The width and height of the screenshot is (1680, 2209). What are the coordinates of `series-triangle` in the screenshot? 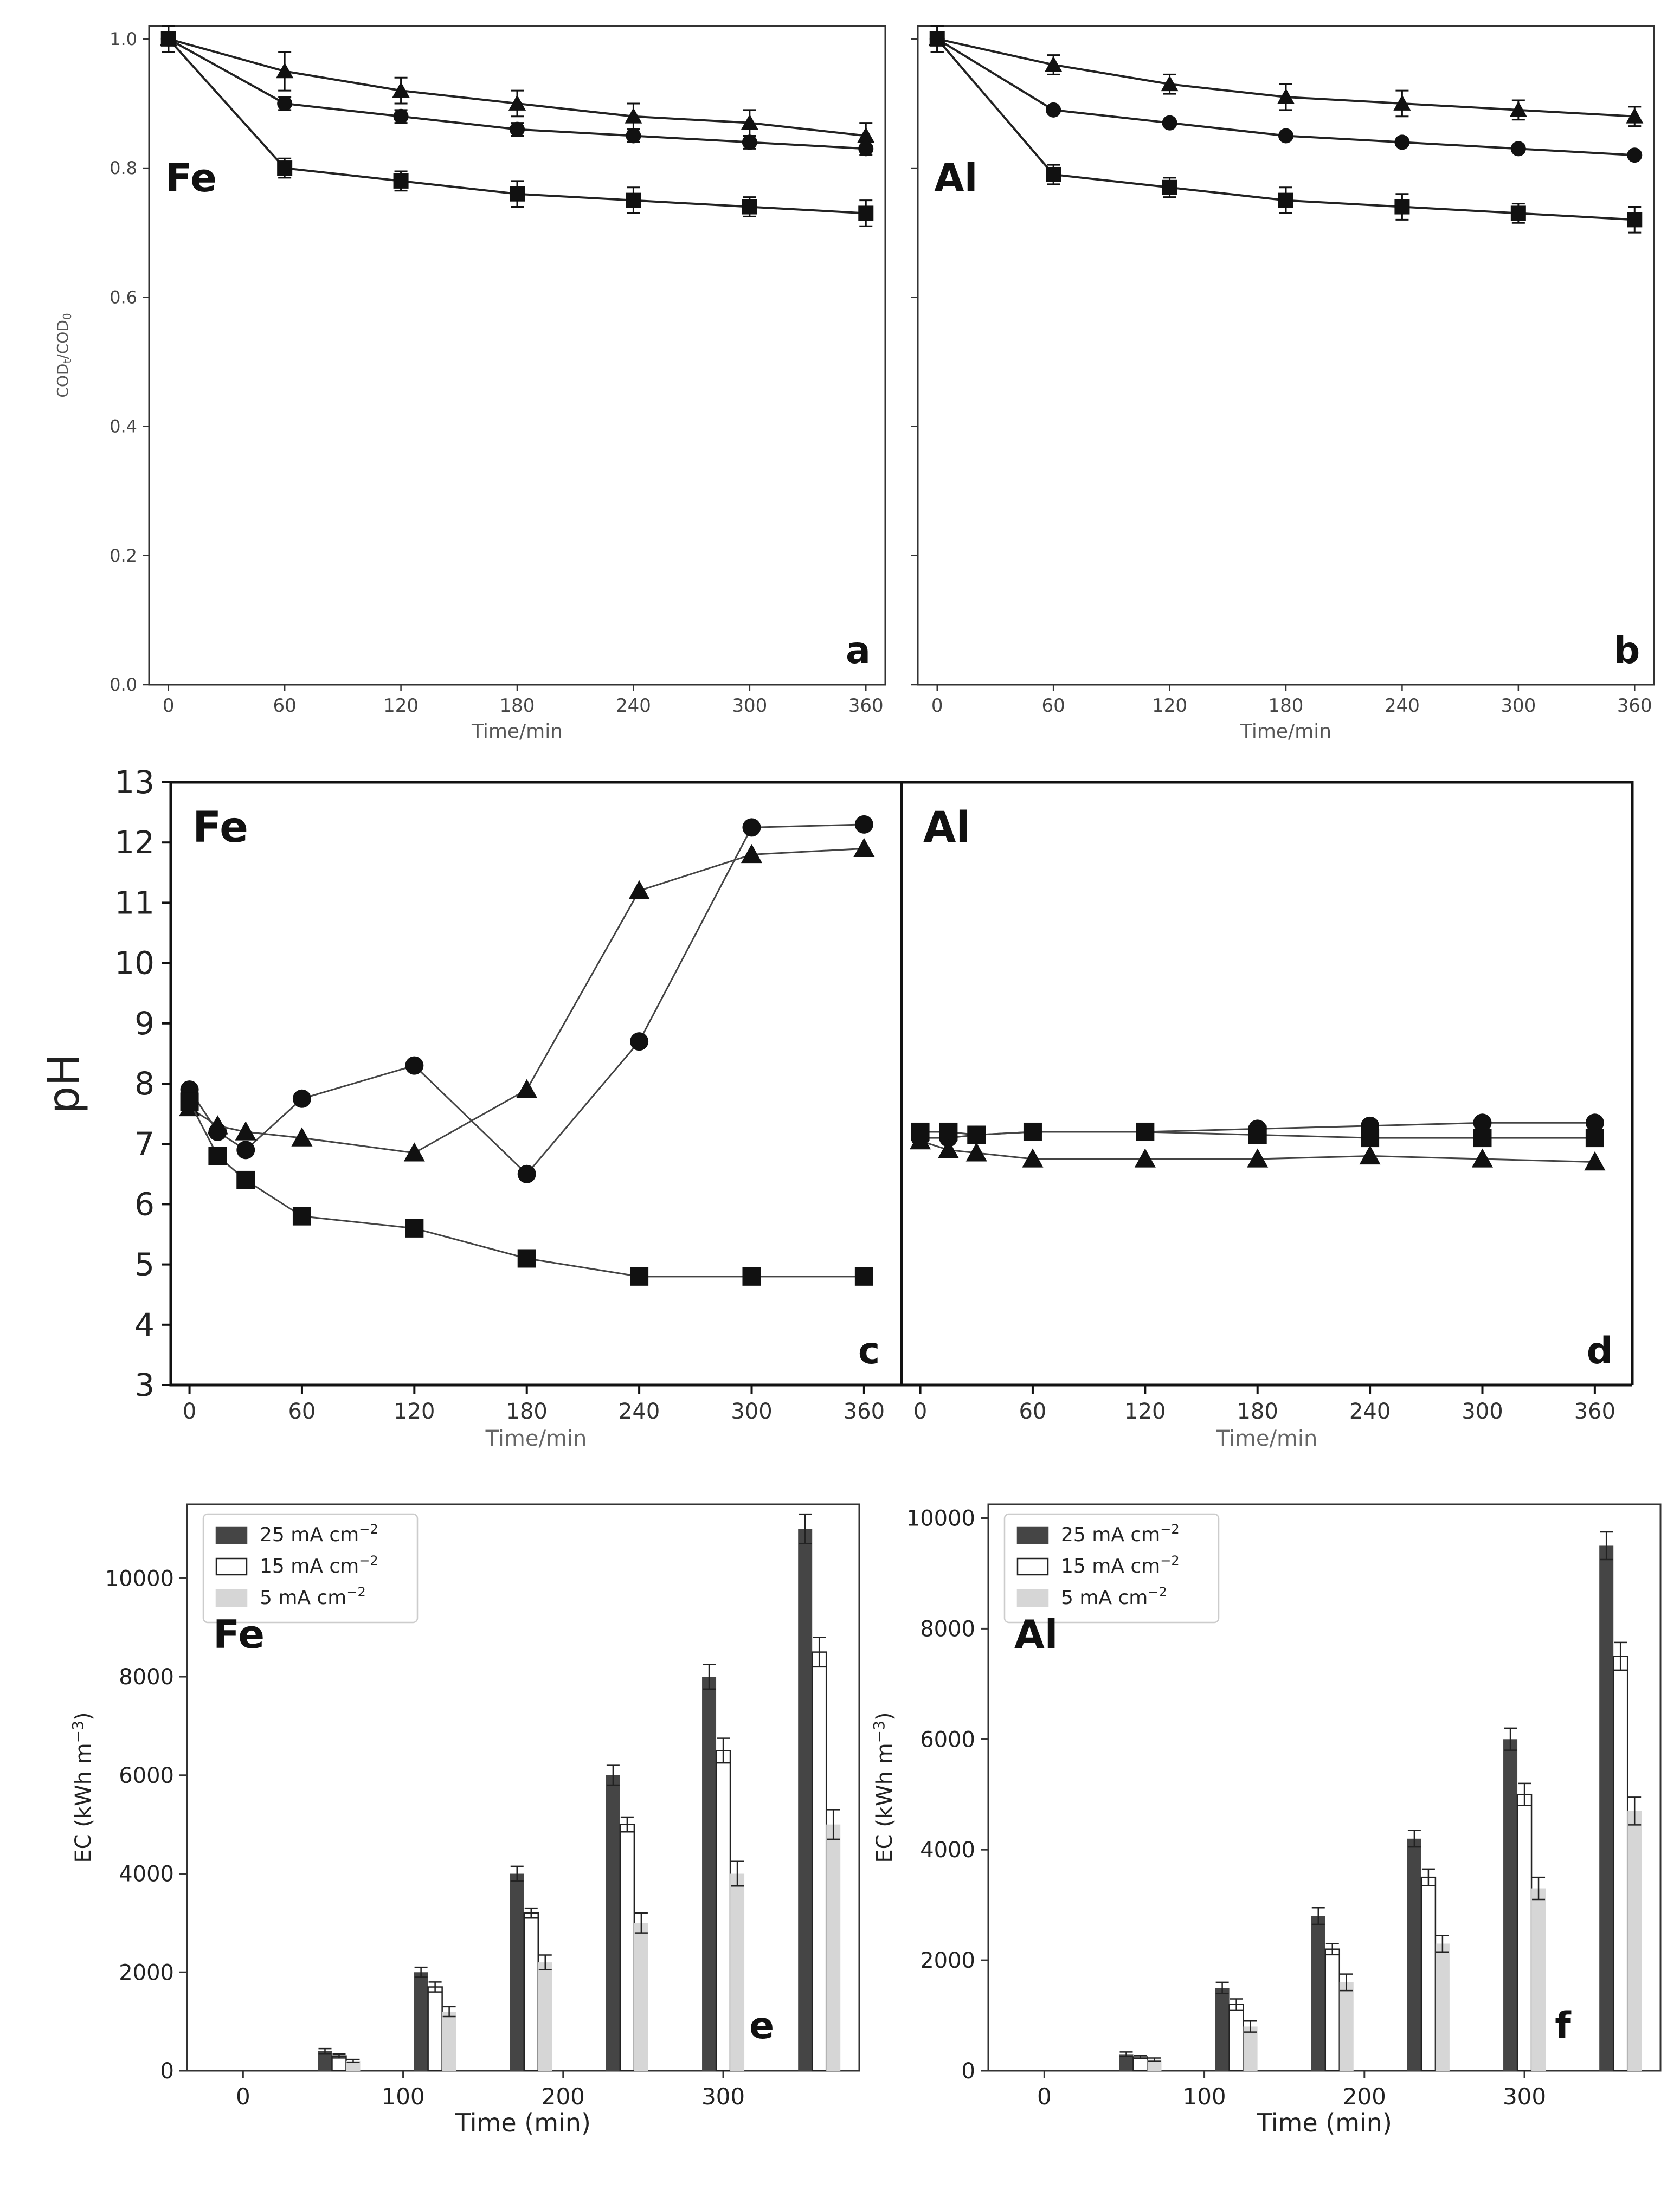 It's located at (1258, 1150).